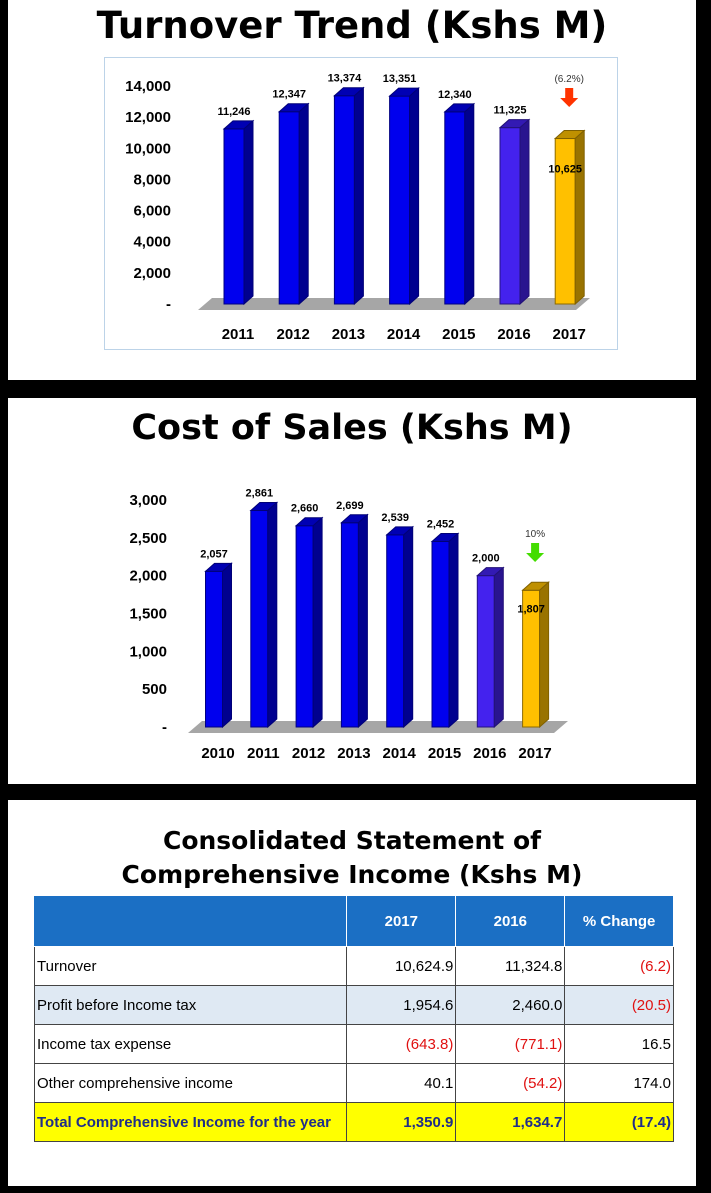 The width and height of the screenshot is (711, 1193). What do you see at coordinates (260, 494) in the screenshot?
I see `data-label: 2,861` at bounding box center [260, 494].